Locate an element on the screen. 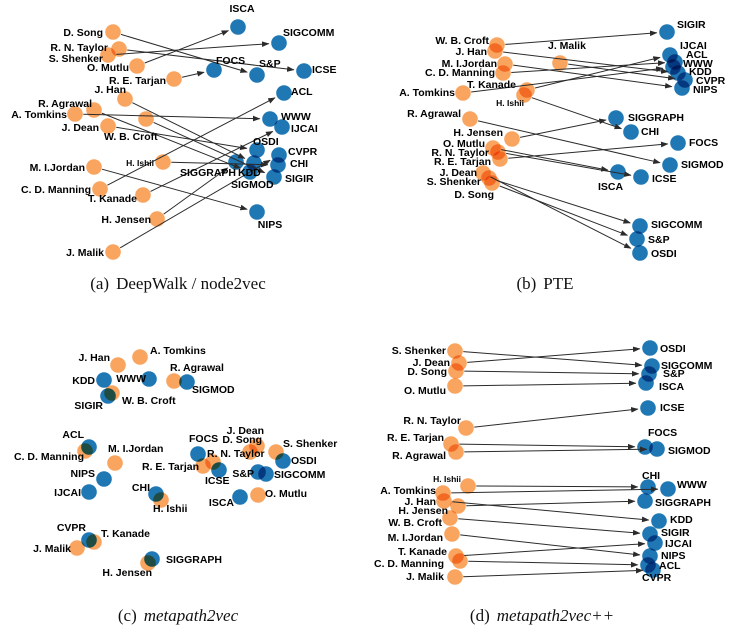 This screenshot has width=736, height=633. author-node-r-agrawal is located at coordinates (470, 119).